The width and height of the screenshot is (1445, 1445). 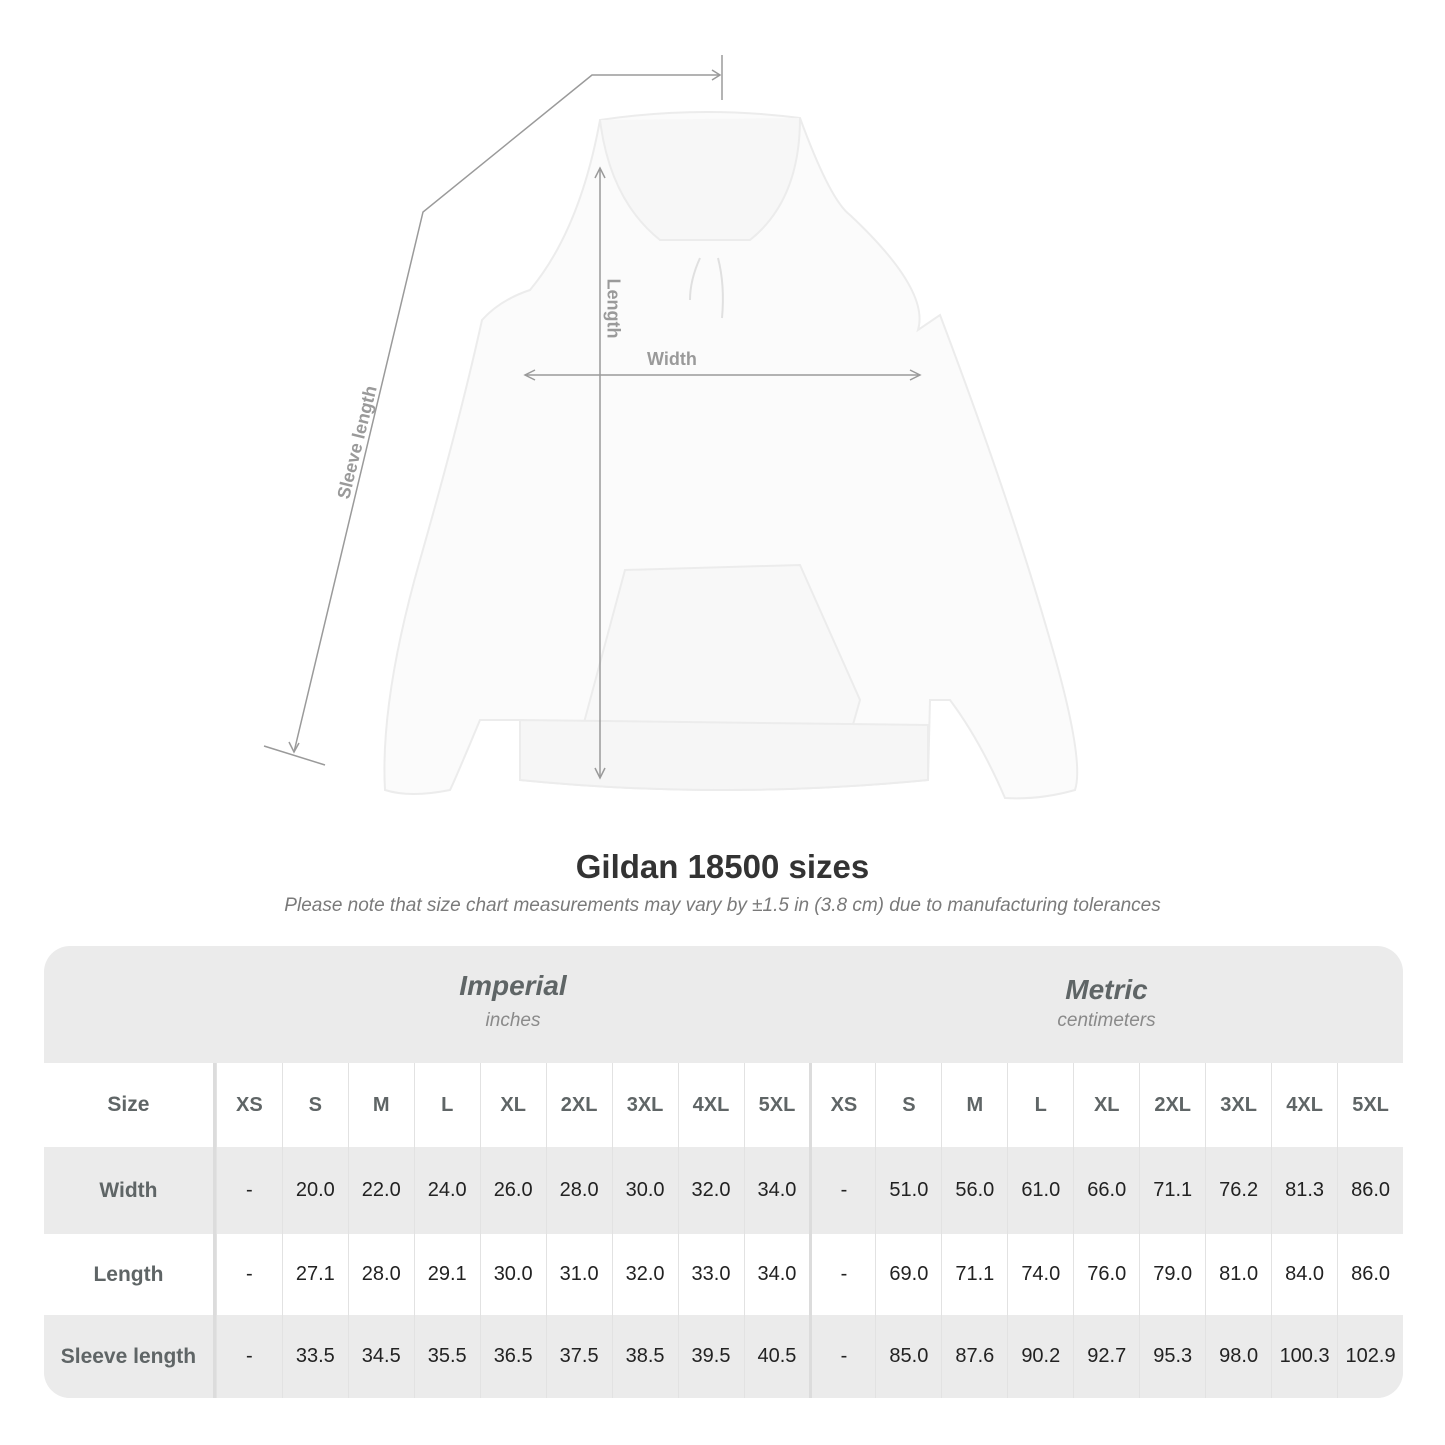 What do you see at coordinates (1238, 1356) in the screenshot?
I see `metric-value-cell: 98.0` at bounding box center [1238, 1356].